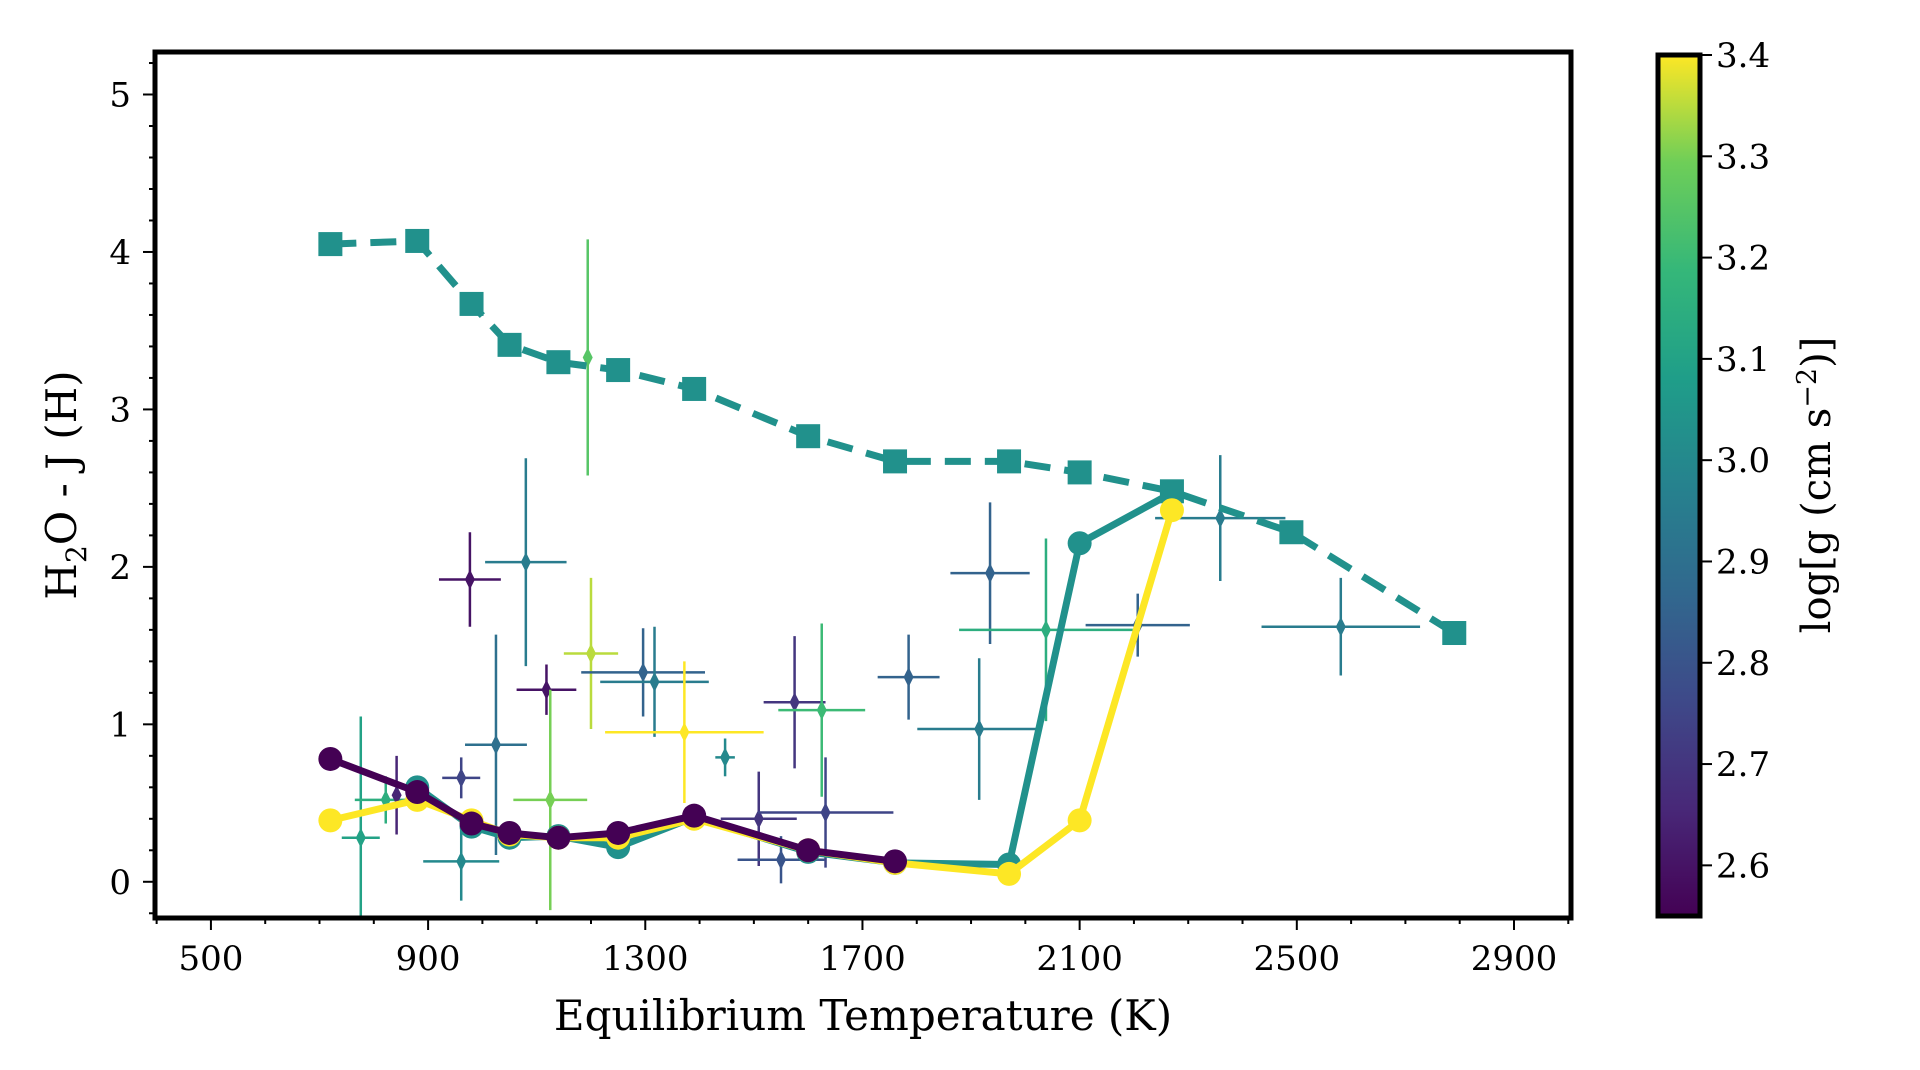 The image size is (1920, 1070). I want to click on colorbar-label-superscript: −2, so click(1807, 388).